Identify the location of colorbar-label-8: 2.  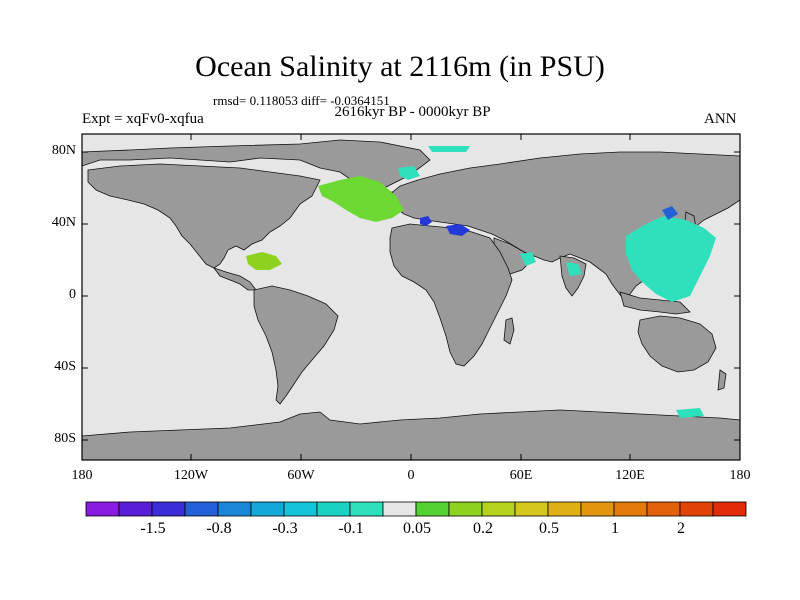
(681, 528).